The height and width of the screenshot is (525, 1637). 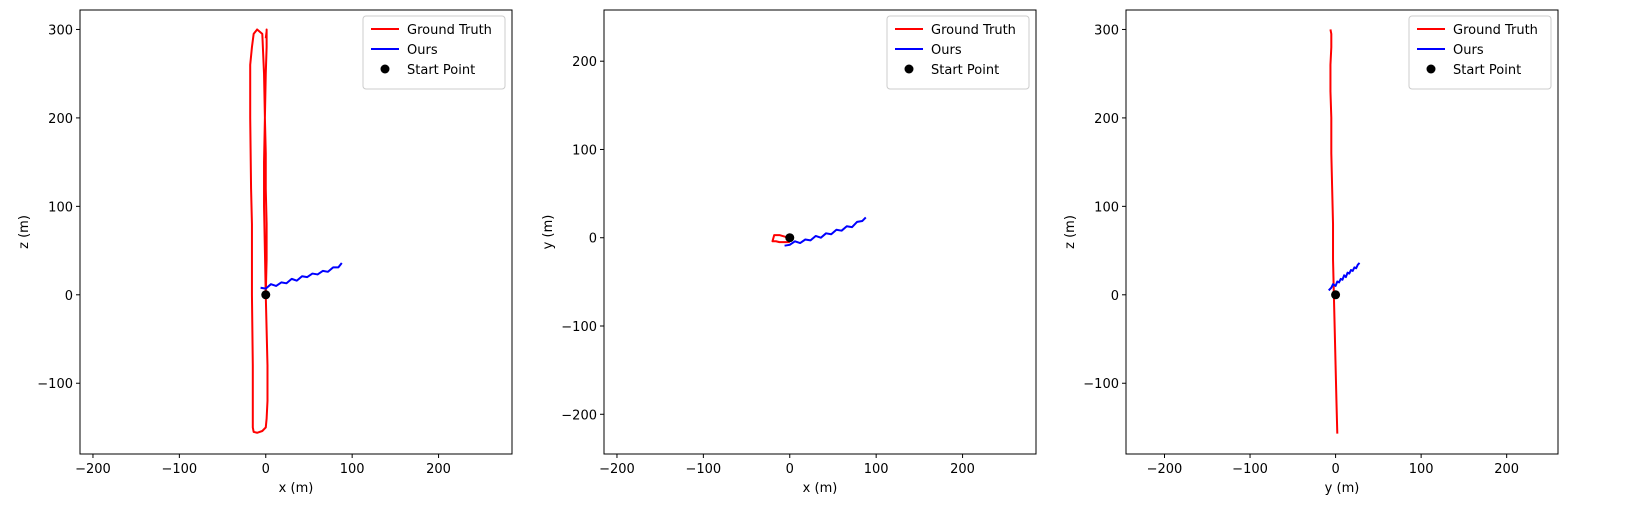 I want to click on y-tick-label: −200, so click(x=579, y=415).